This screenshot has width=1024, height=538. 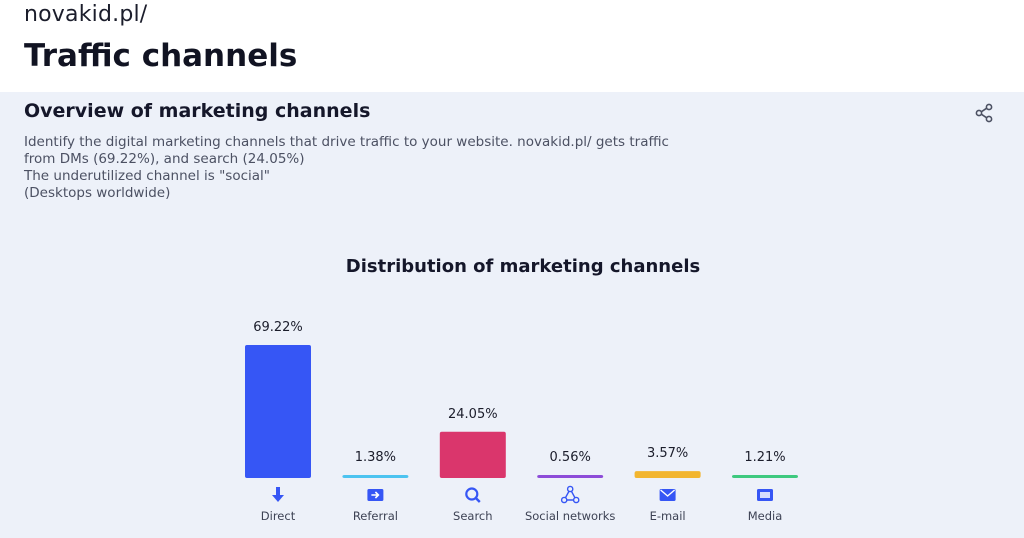 What do you see at coordinates (570, 516) in the screenshot?
I see `category-label: Social networks` at bounding box center [570, 516].